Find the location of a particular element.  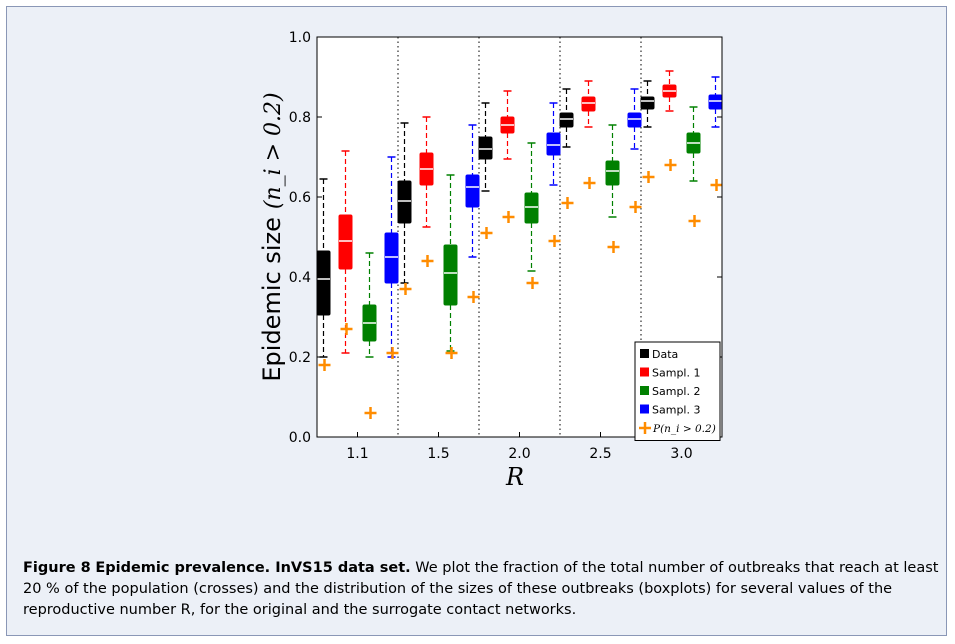

x-tick-label: 2.0 is located at coordinates (519, 454).